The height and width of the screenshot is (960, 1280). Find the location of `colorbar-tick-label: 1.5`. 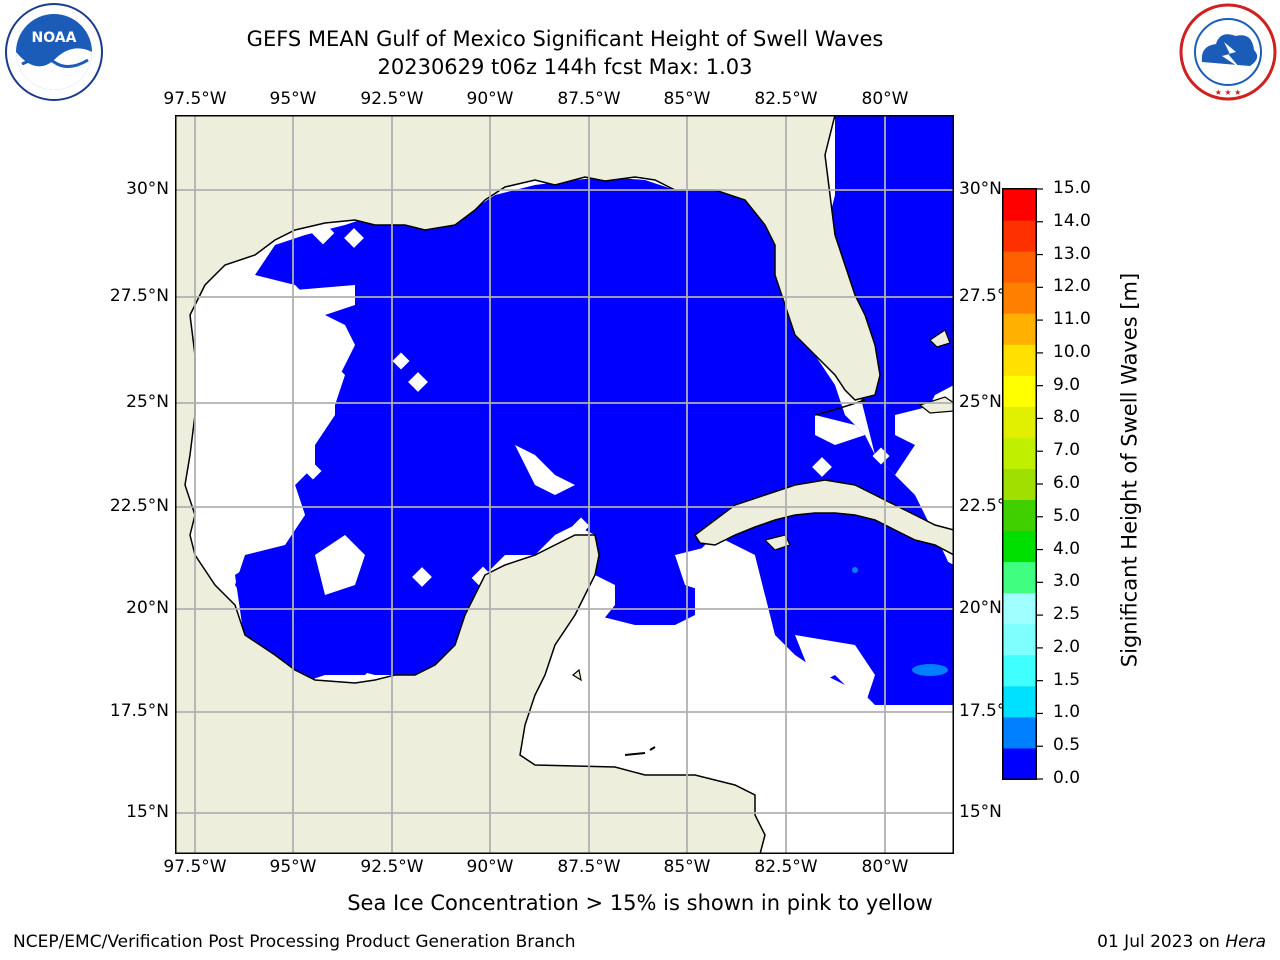

colorbar-tick-label: 1.5 is located at coordinates (1067, 679).